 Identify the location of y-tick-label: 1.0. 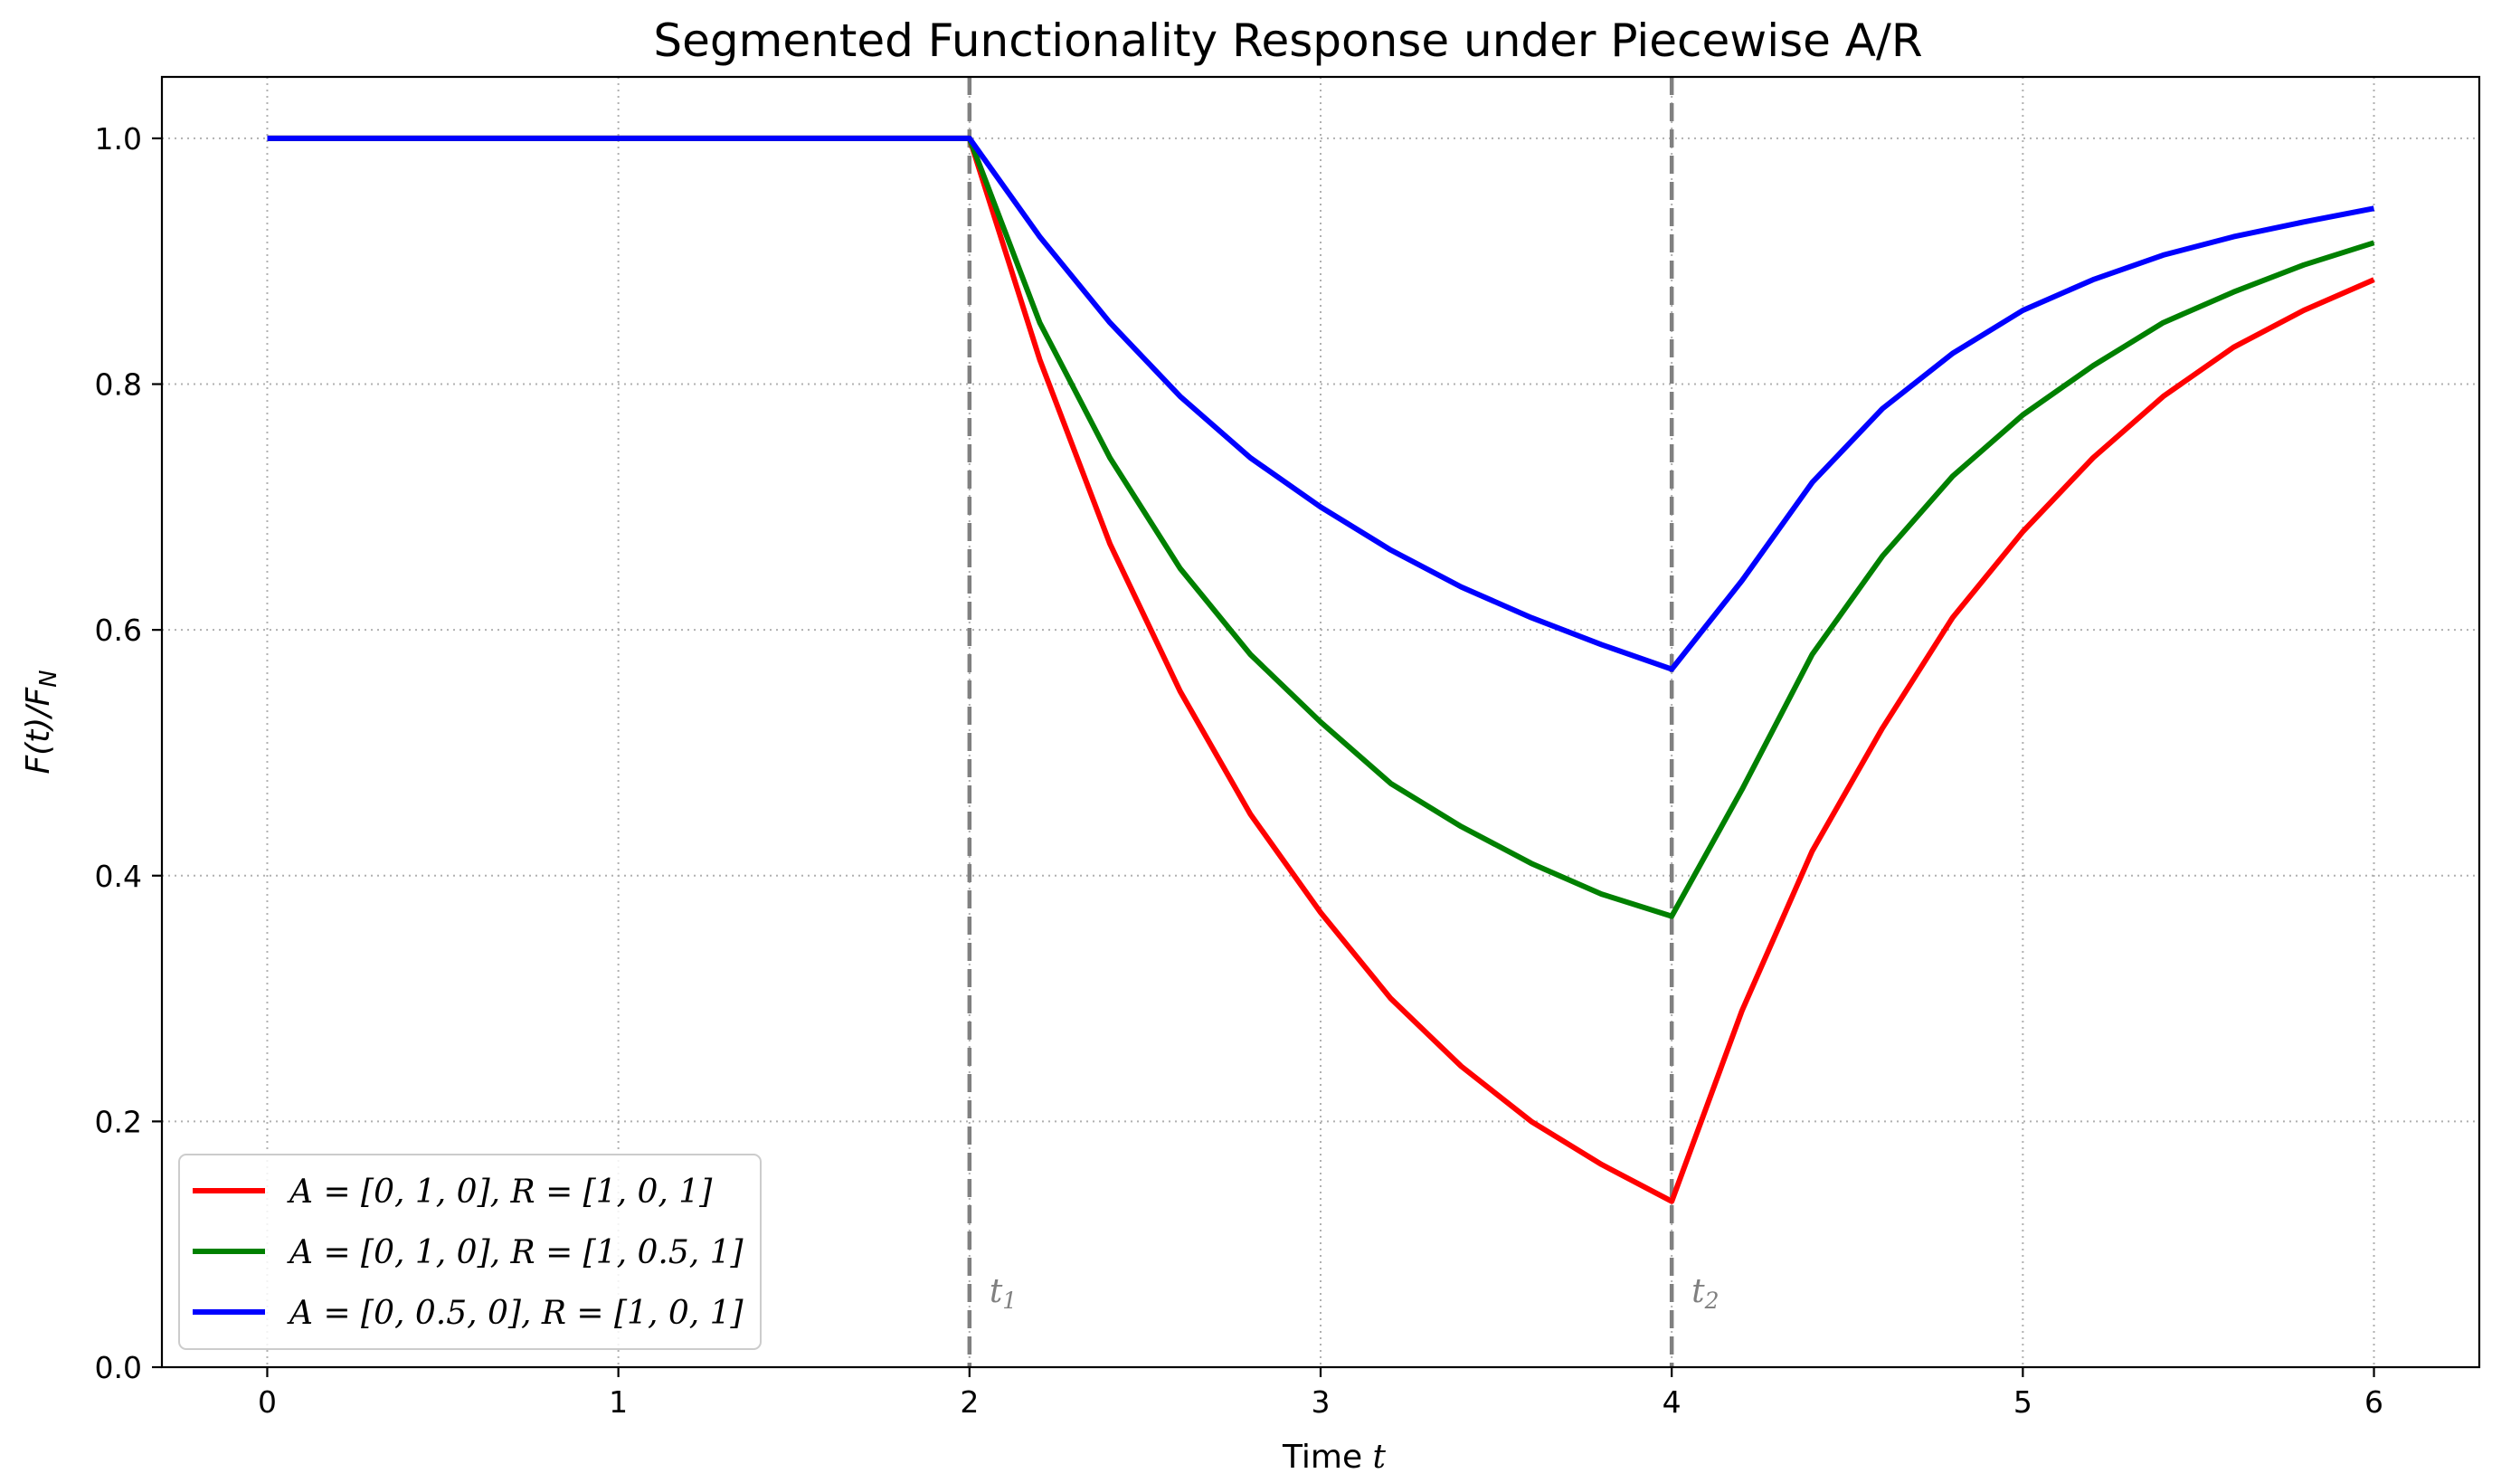
(119, 139).